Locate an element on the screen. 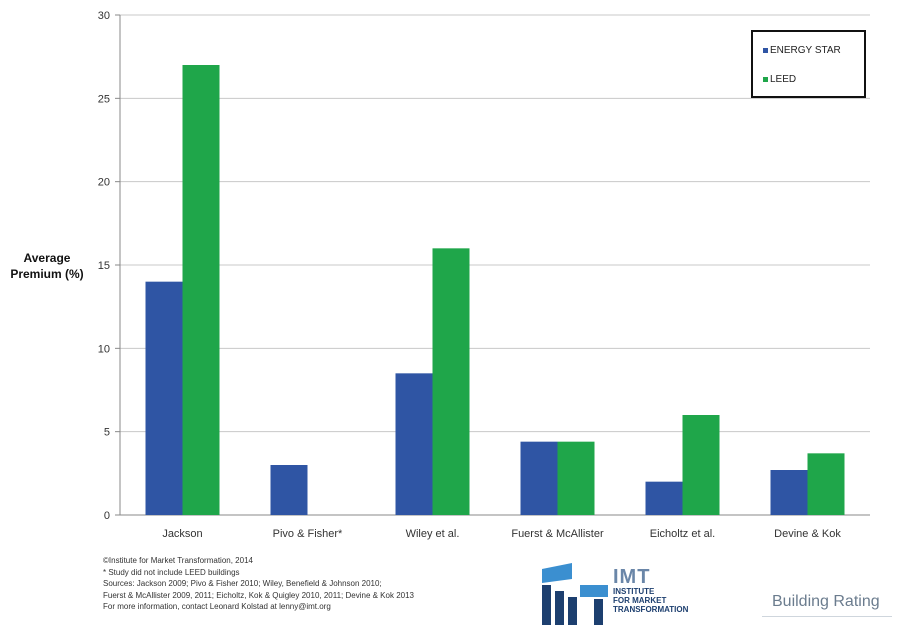  y-axis-label: Average Premium (%) is located at coordinates (47, 266).